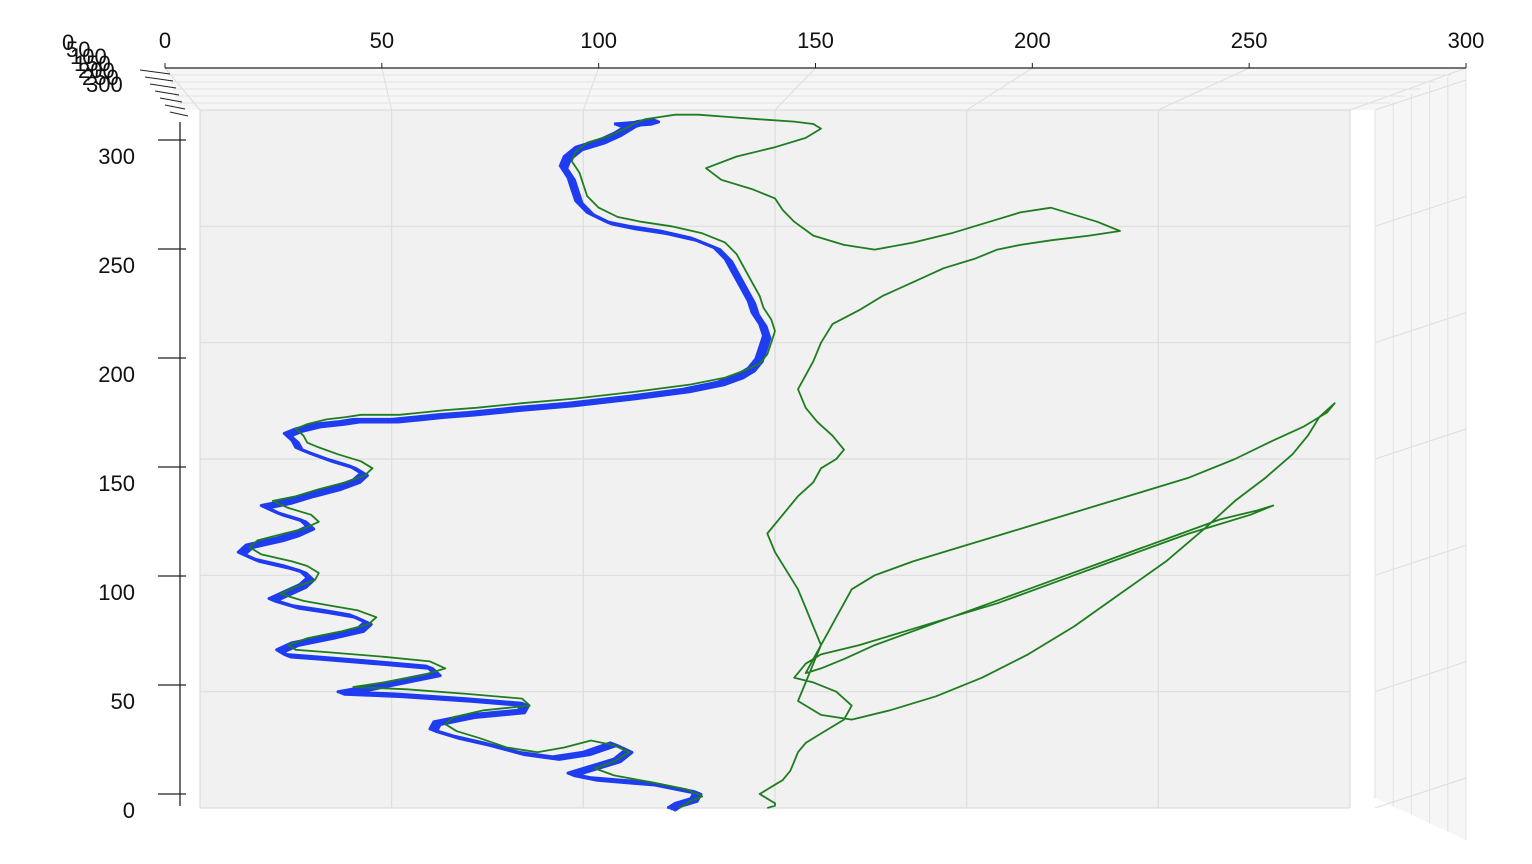 The image size is (1532, 864). Describe the element at coordinates (123, 701) in the screenshot. I see `y-tick-label: 50` at that location.